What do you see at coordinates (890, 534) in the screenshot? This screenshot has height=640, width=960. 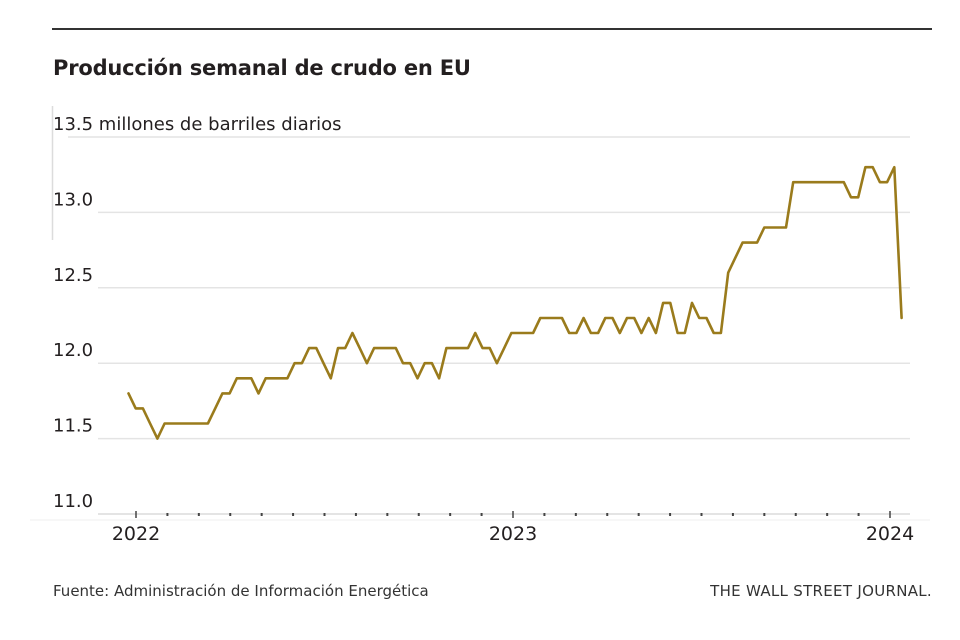 I see `x-tick-label: 2024` at bounding box center [890, 534].